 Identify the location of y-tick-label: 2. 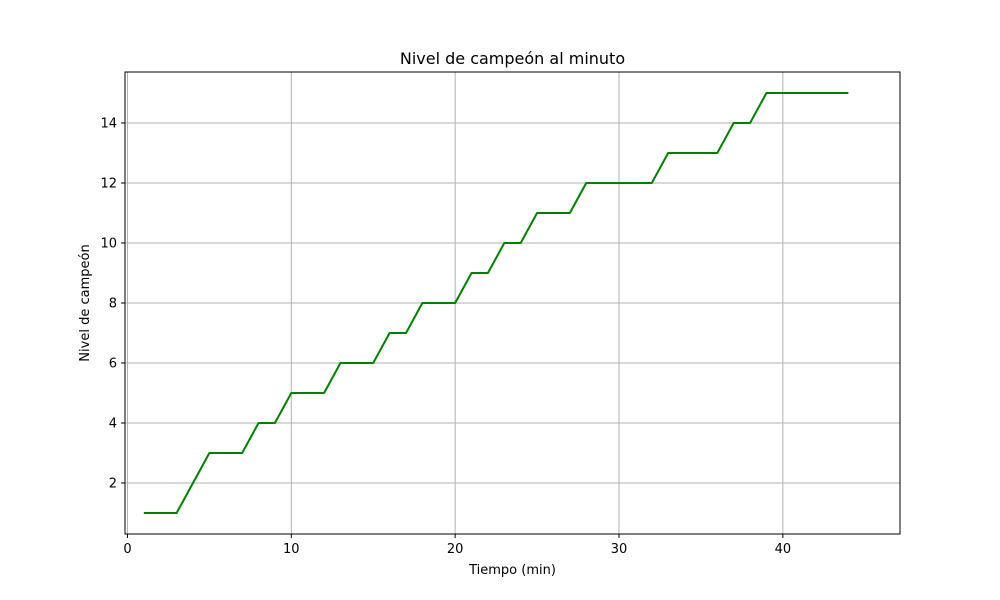
(113, 484).